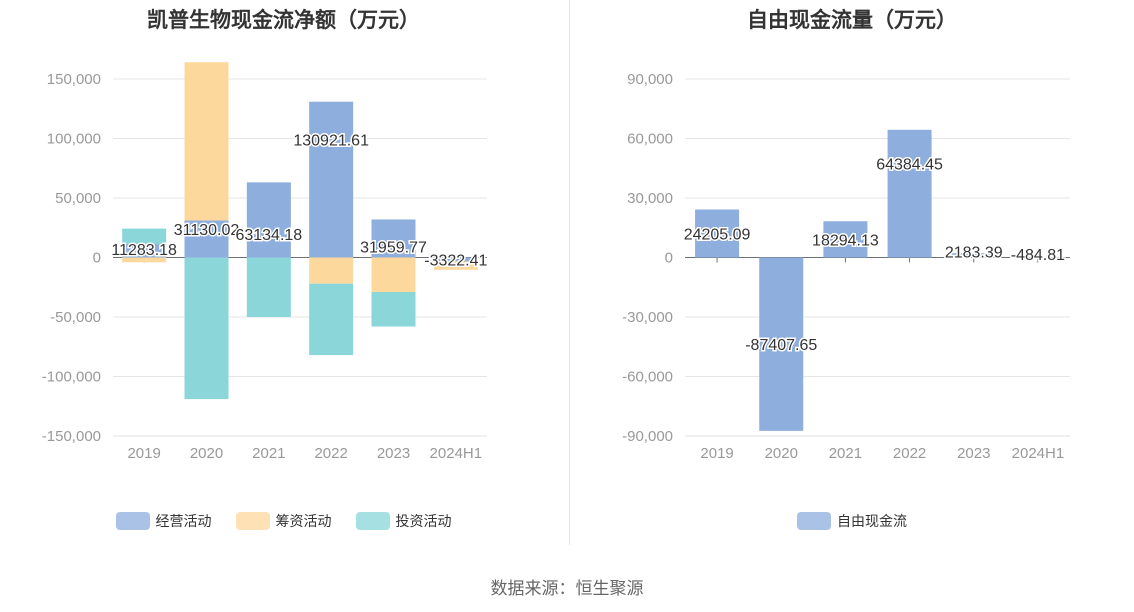  I want to click on chart-title: 自由现金流量（万元）, so click(852, 20).